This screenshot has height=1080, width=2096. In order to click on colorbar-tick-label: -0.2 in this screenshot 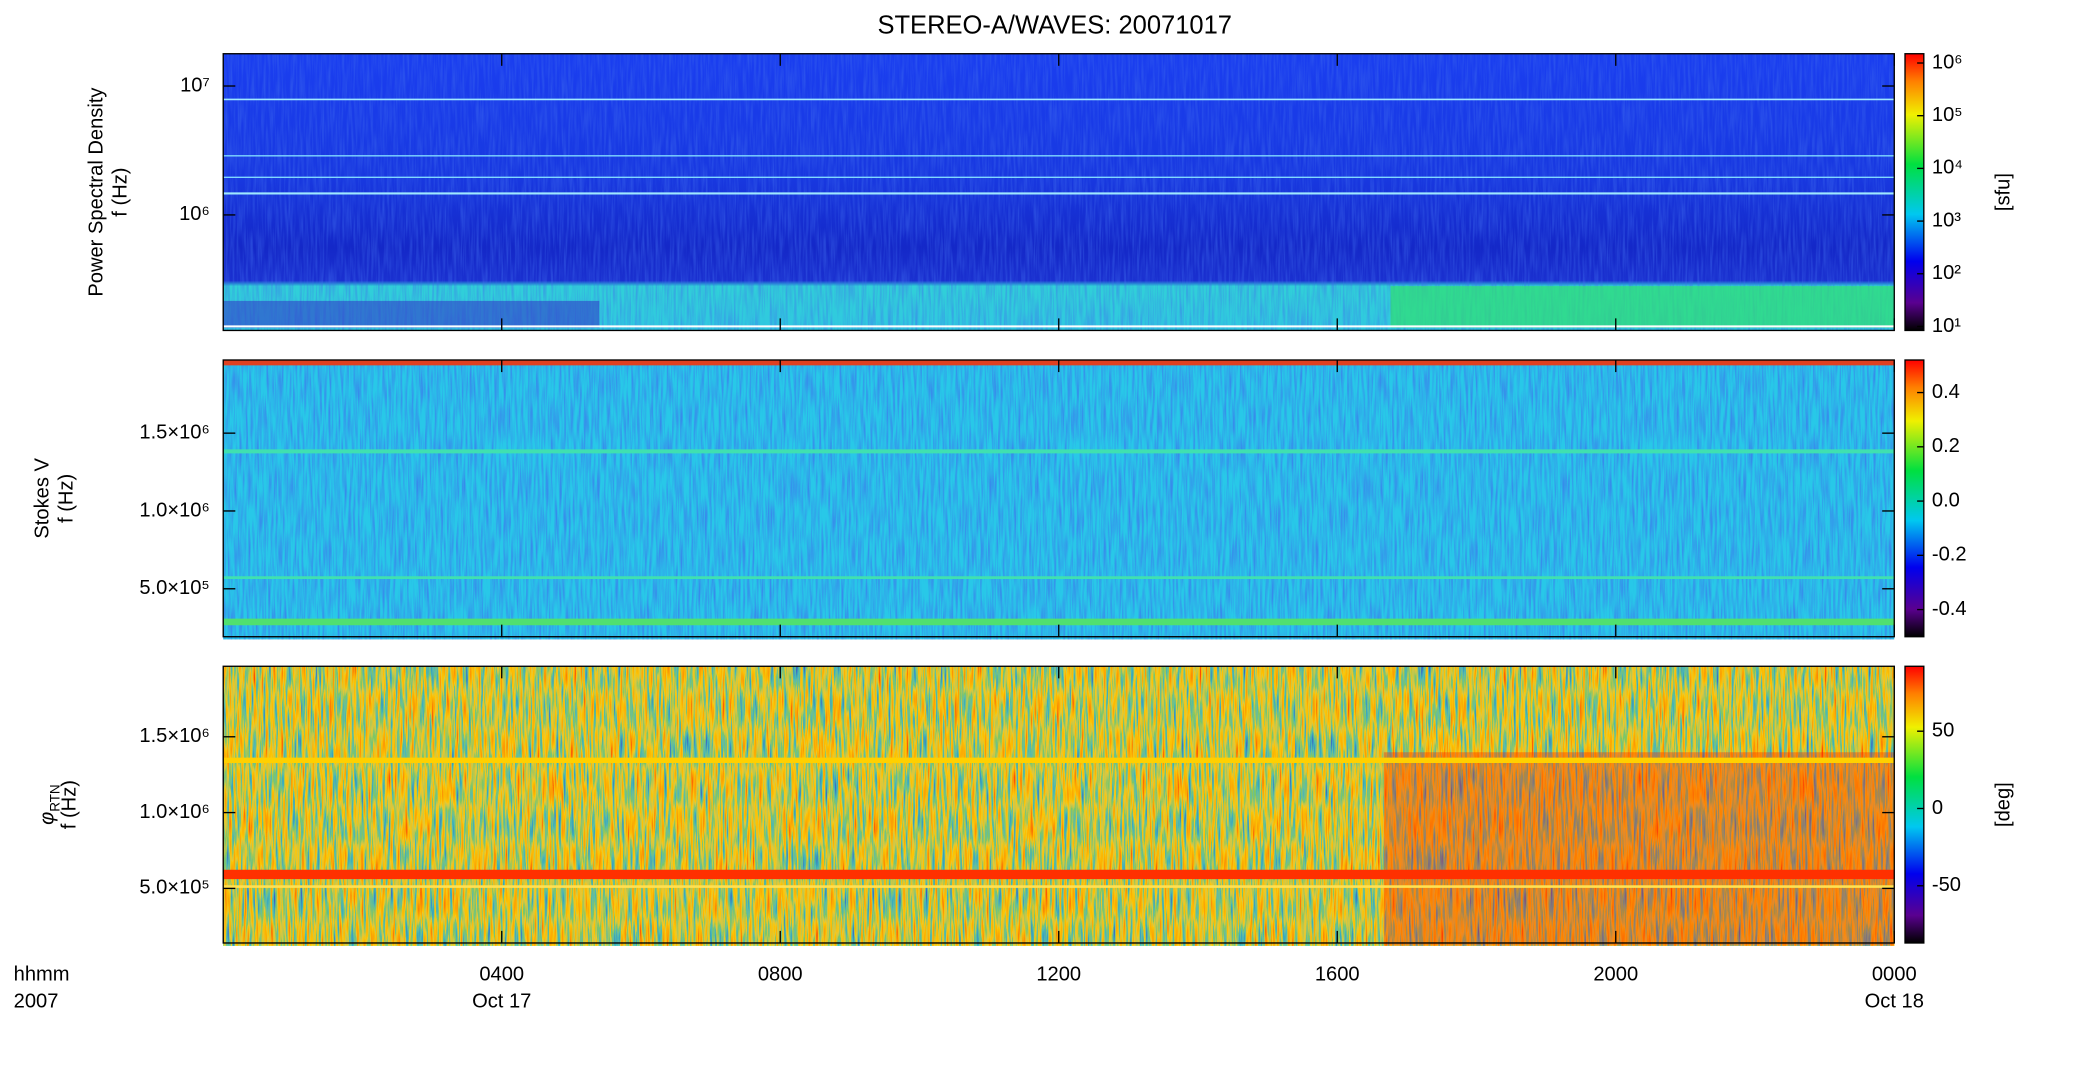, I will do `click(1949, 555)`.